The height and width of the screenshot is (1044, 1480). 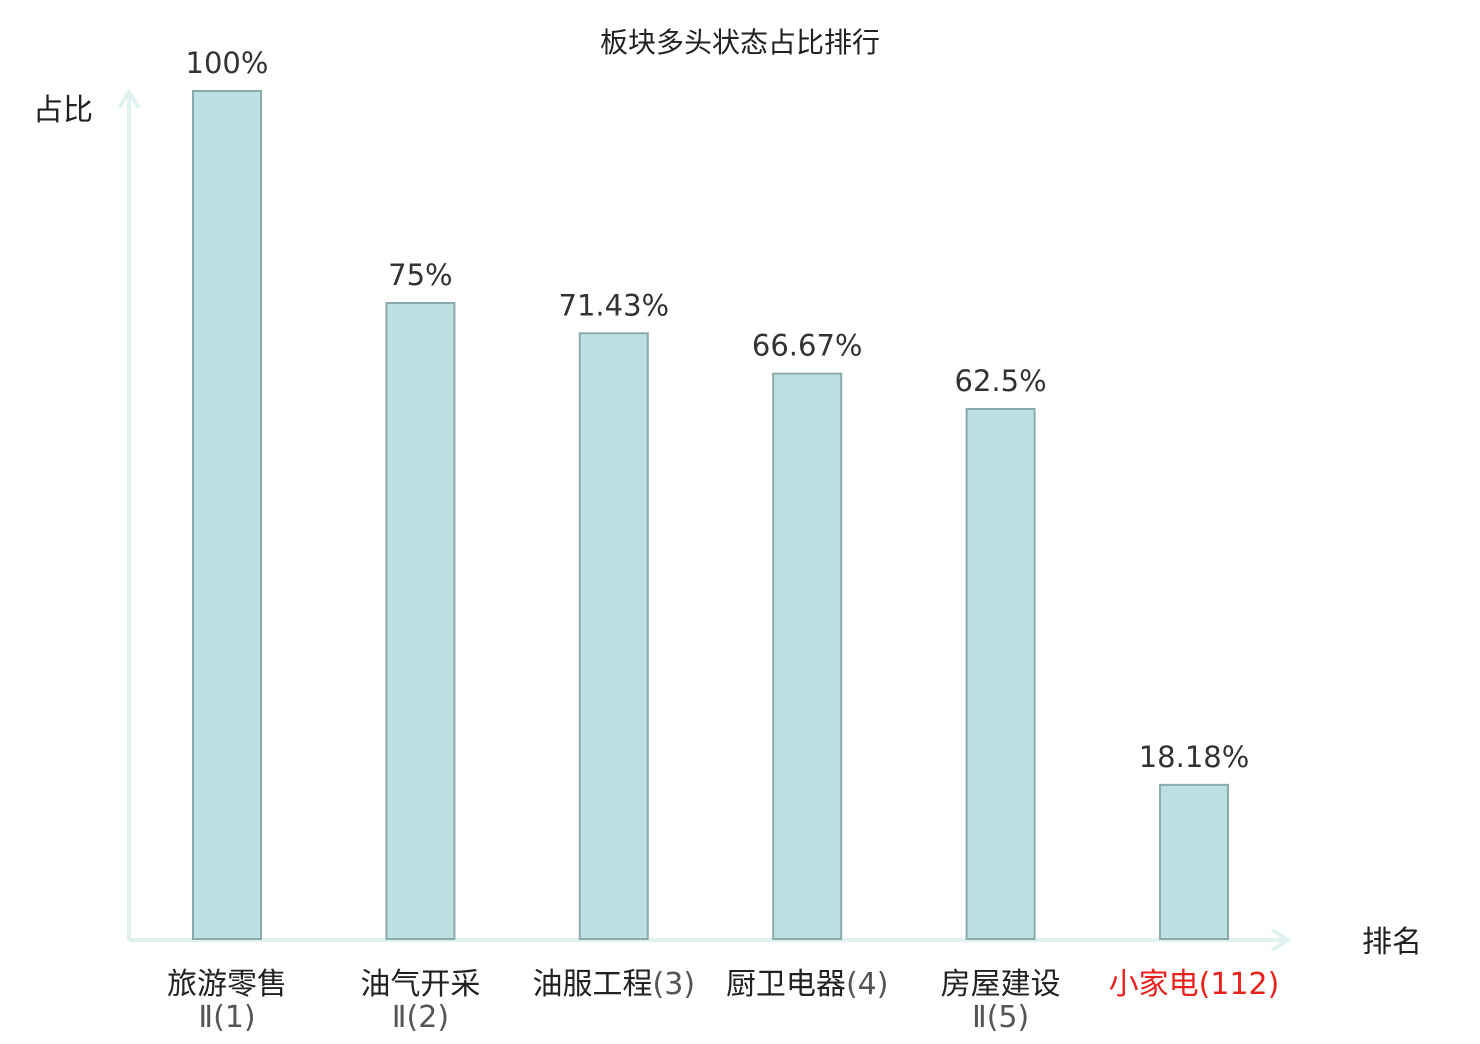 I want to click on category-name: 厨卫电器, so click(x=786, y=984).